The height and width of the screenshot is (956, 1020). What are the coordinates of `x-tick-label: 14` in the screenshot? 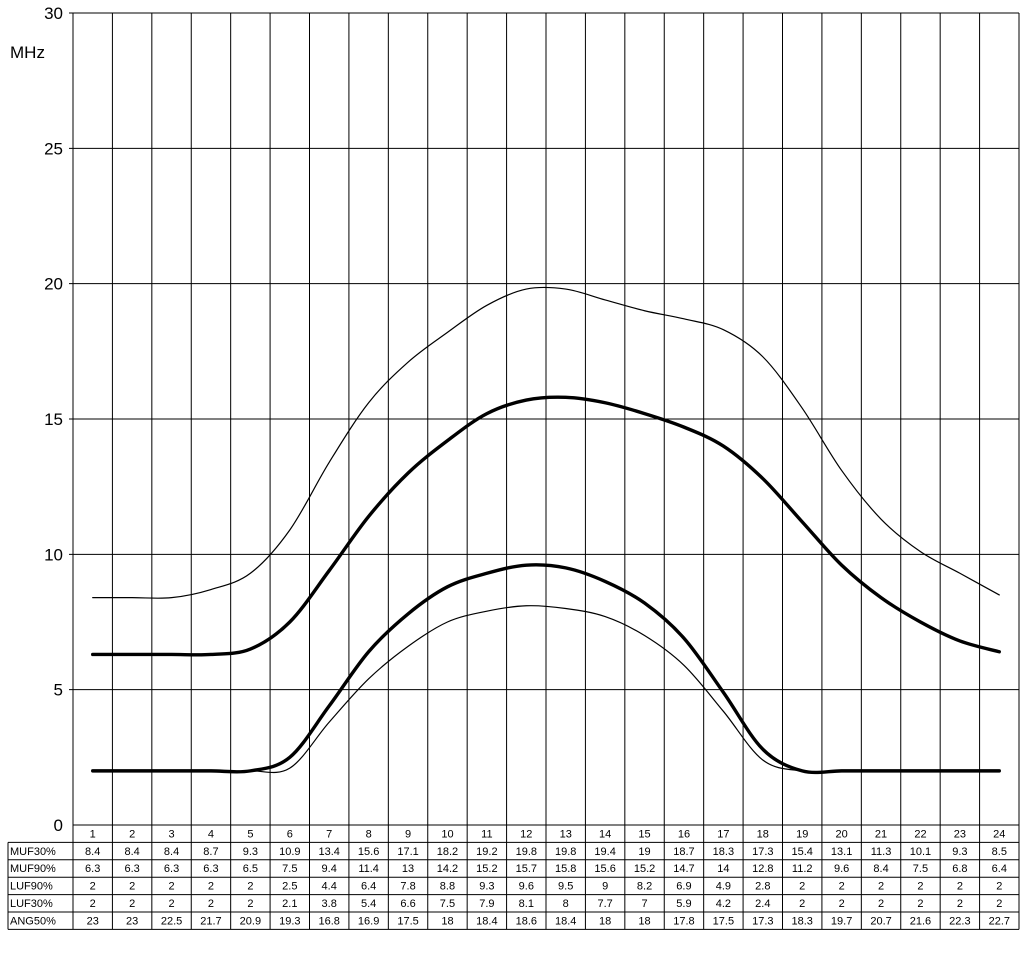 It's located at (605, 834).